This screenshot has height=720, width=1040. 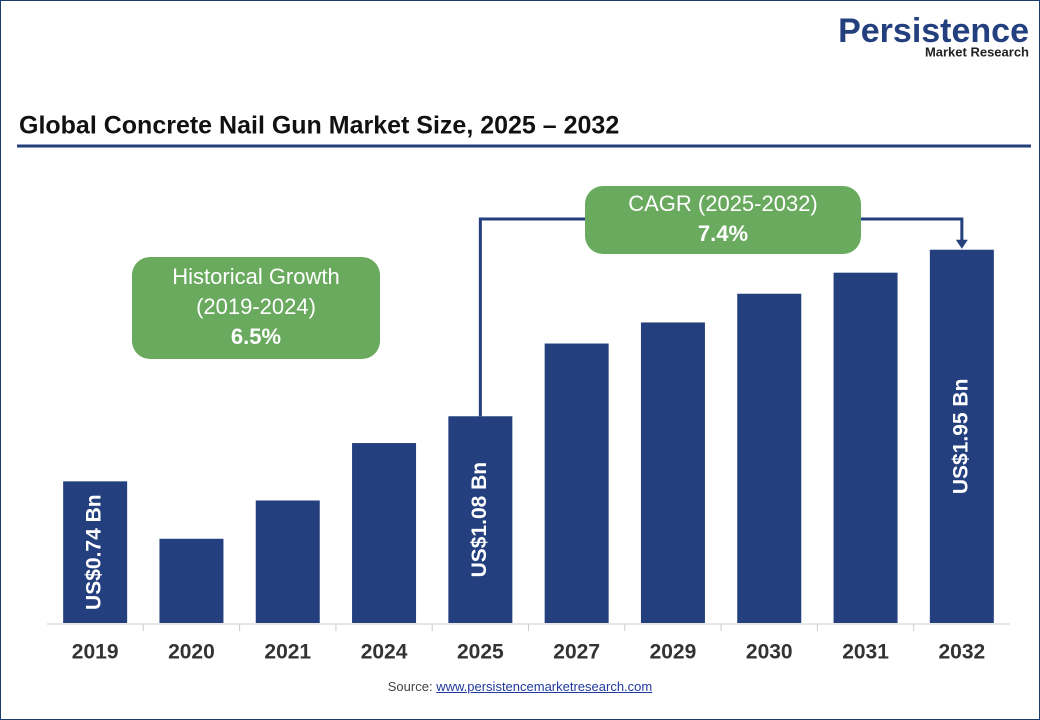 I want to click on historical-box, so click(x=256, y=308).